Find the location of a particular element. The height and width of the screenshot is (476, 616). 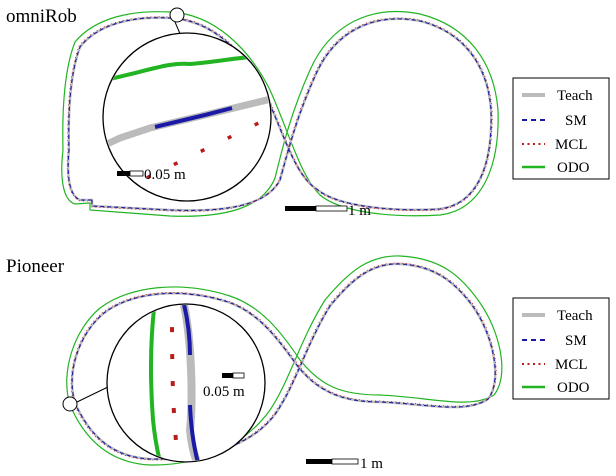

pioneer-scalebar: 1 m is located at coordinates (344, 464).